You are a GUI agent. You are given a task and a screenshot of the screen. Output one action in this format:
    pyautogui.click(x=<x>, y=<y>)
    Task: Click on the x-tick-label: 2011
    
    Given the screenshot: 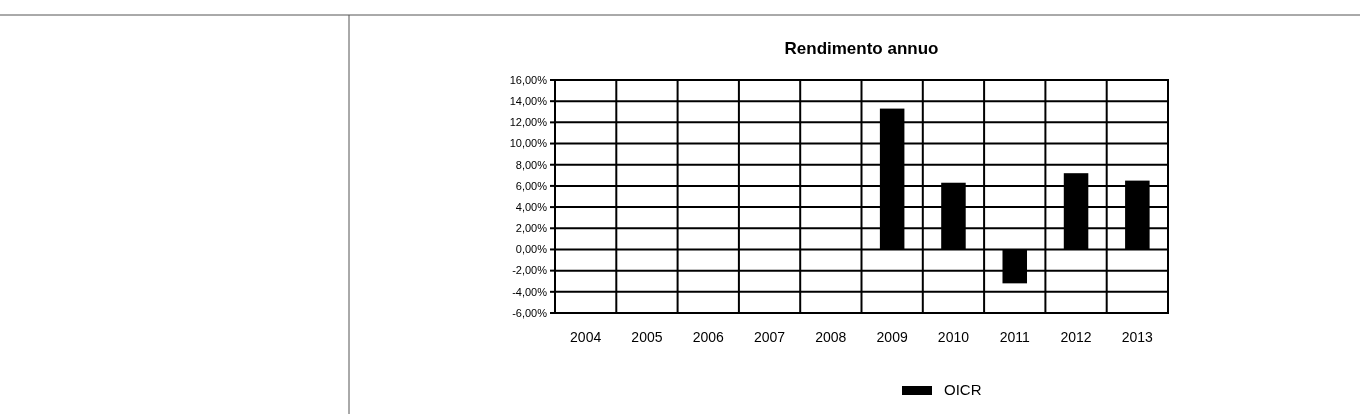 What is the action you would take?
    pyautogui.click(x=1015, y=337)
    